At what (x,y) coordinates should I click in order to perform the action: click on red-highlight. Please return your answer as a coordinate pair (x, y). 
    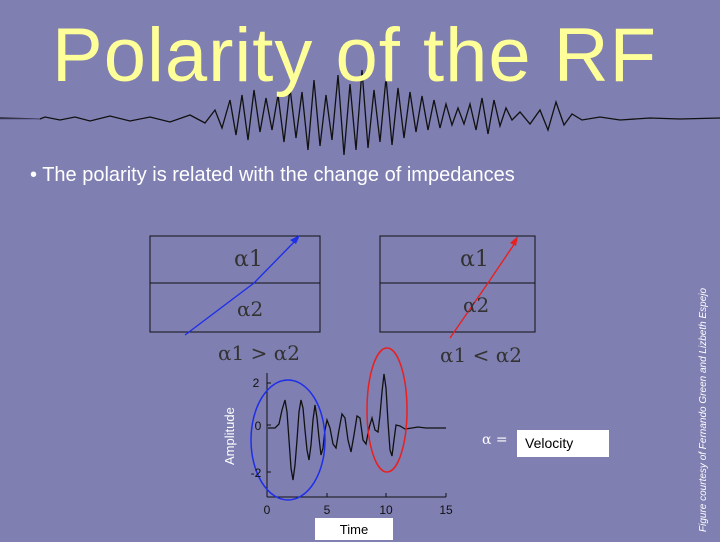
    Looking at the image, I should click on (387, 410).